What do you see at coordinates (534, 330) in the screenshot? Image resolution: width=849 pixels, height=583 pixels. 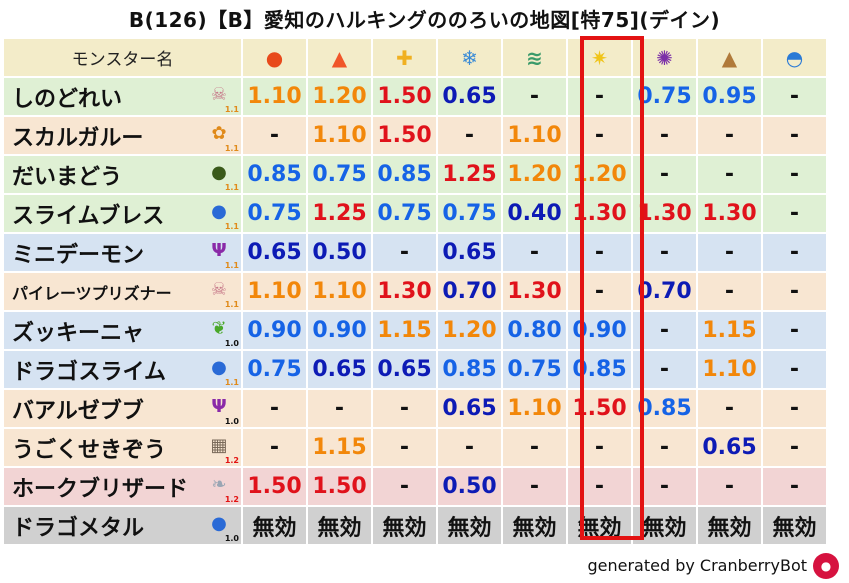 I see `resist-value: 0.80` at bounding box center [534, 330].